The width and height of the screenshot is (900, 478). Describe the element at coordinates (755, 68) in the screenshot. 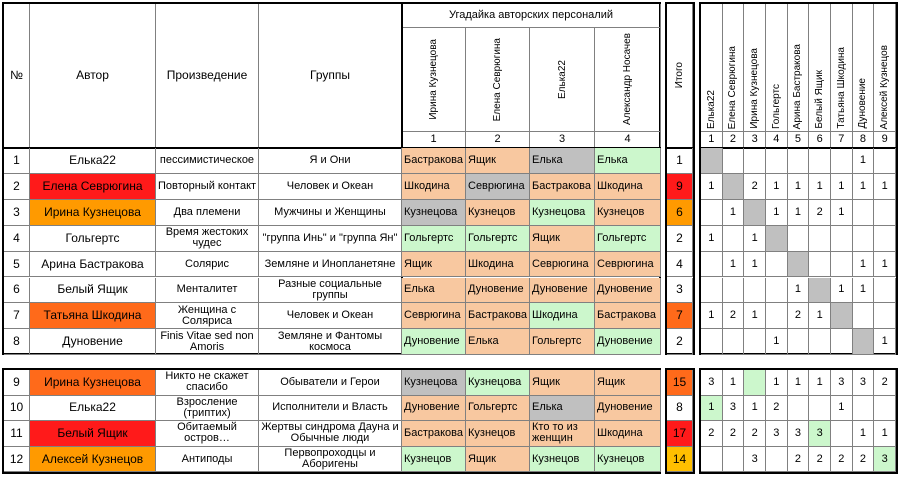

I see `matrix-header-3: Ирина Кузнецова` at that location.